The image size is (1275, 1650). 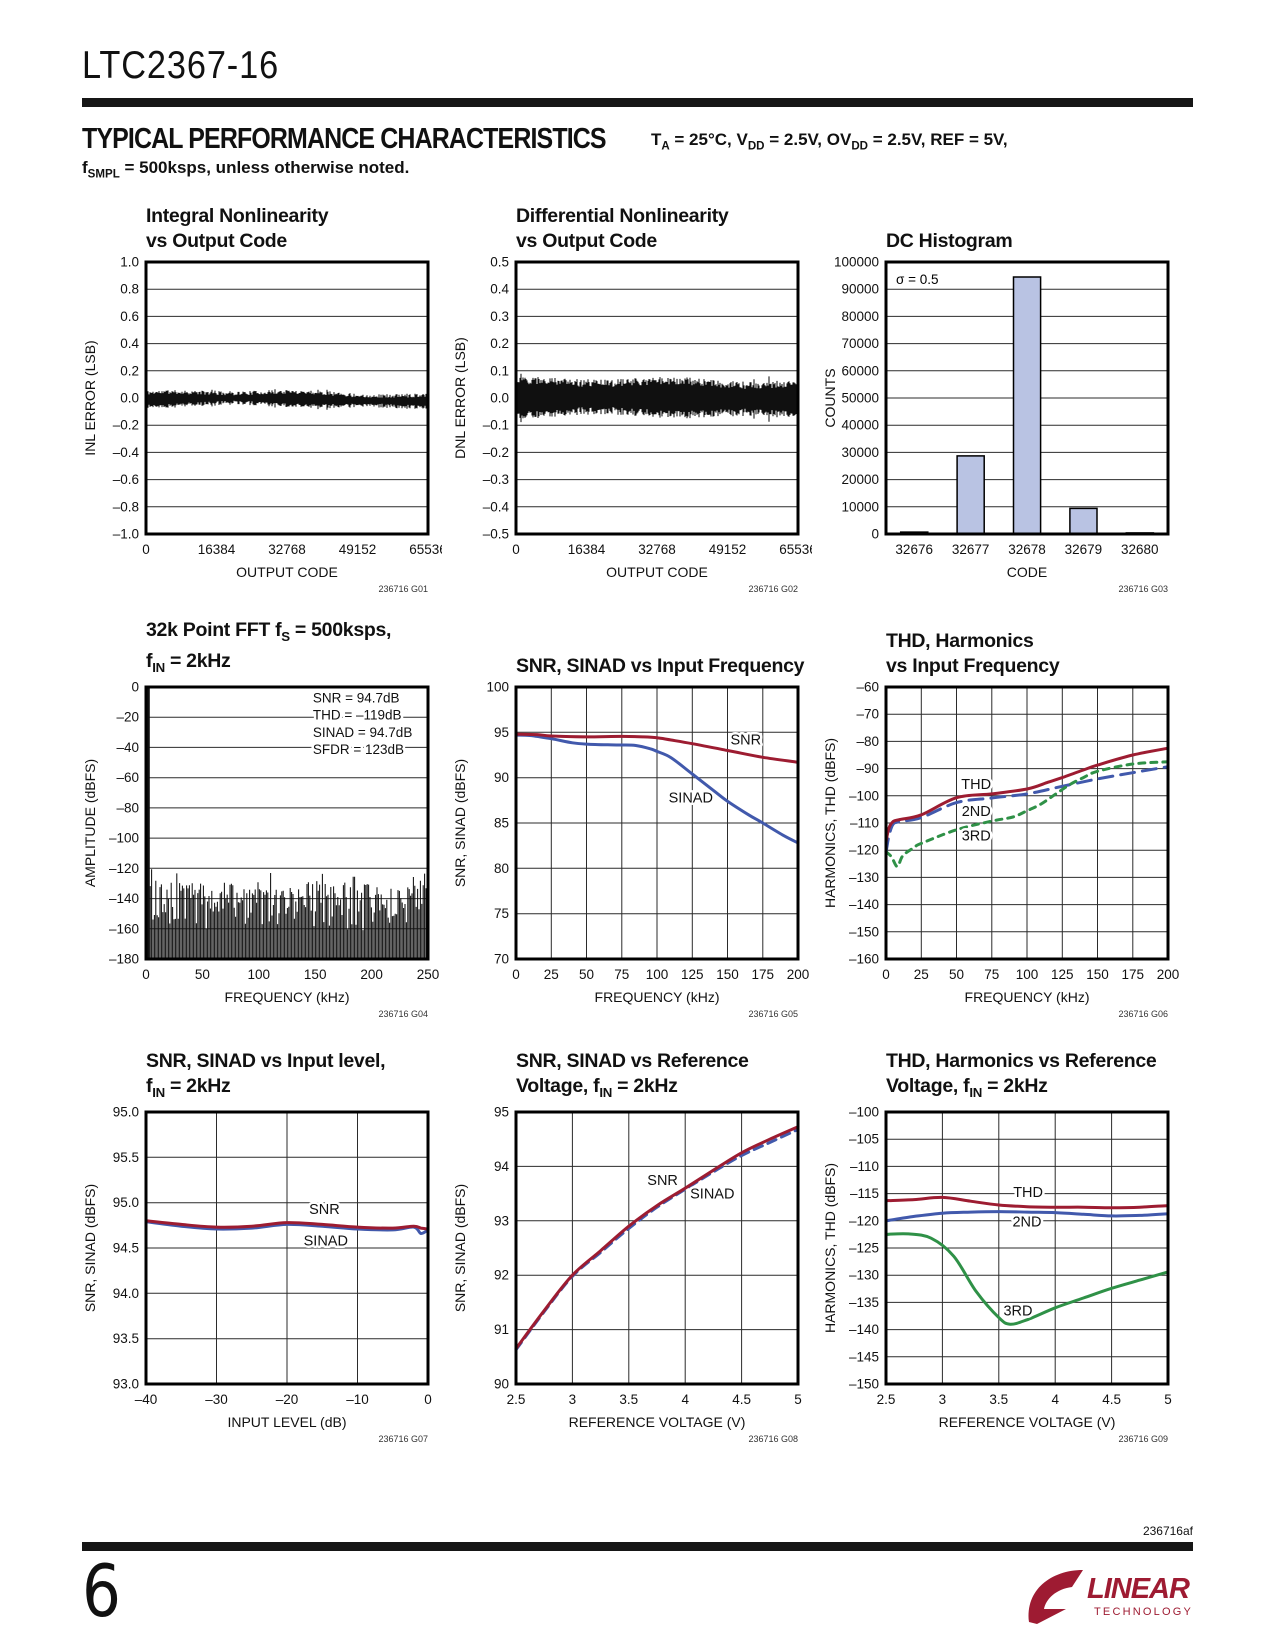 I want to click on svg-text: –135, so click(x=864, y=1302).